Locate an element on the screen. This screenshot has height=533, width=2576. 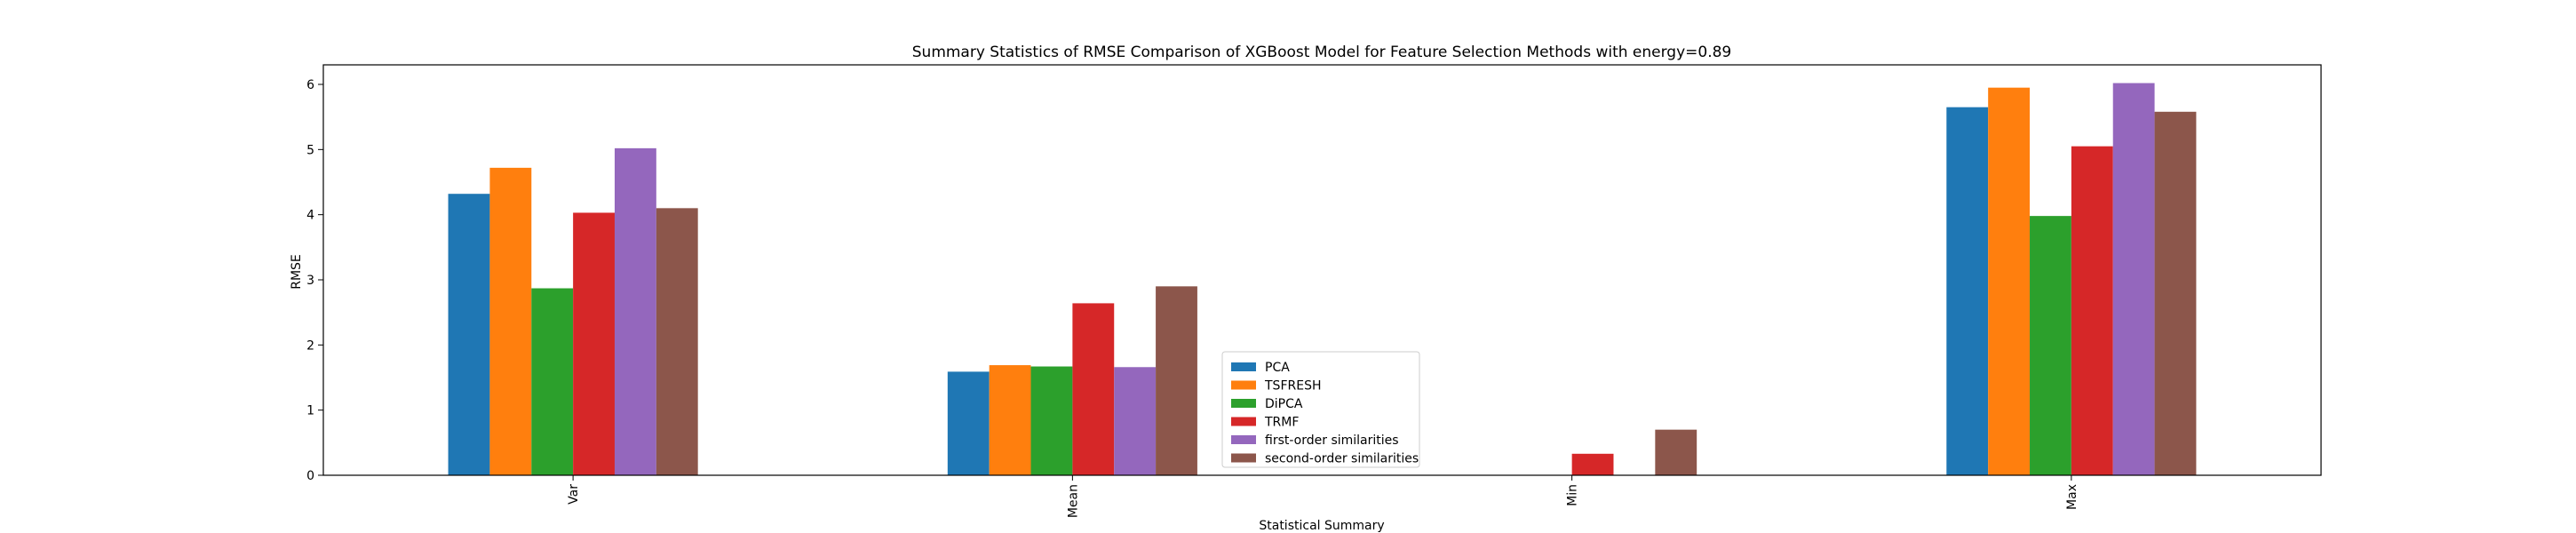
bar-first-order-similarities-max is located at coordinates (2133, 279).